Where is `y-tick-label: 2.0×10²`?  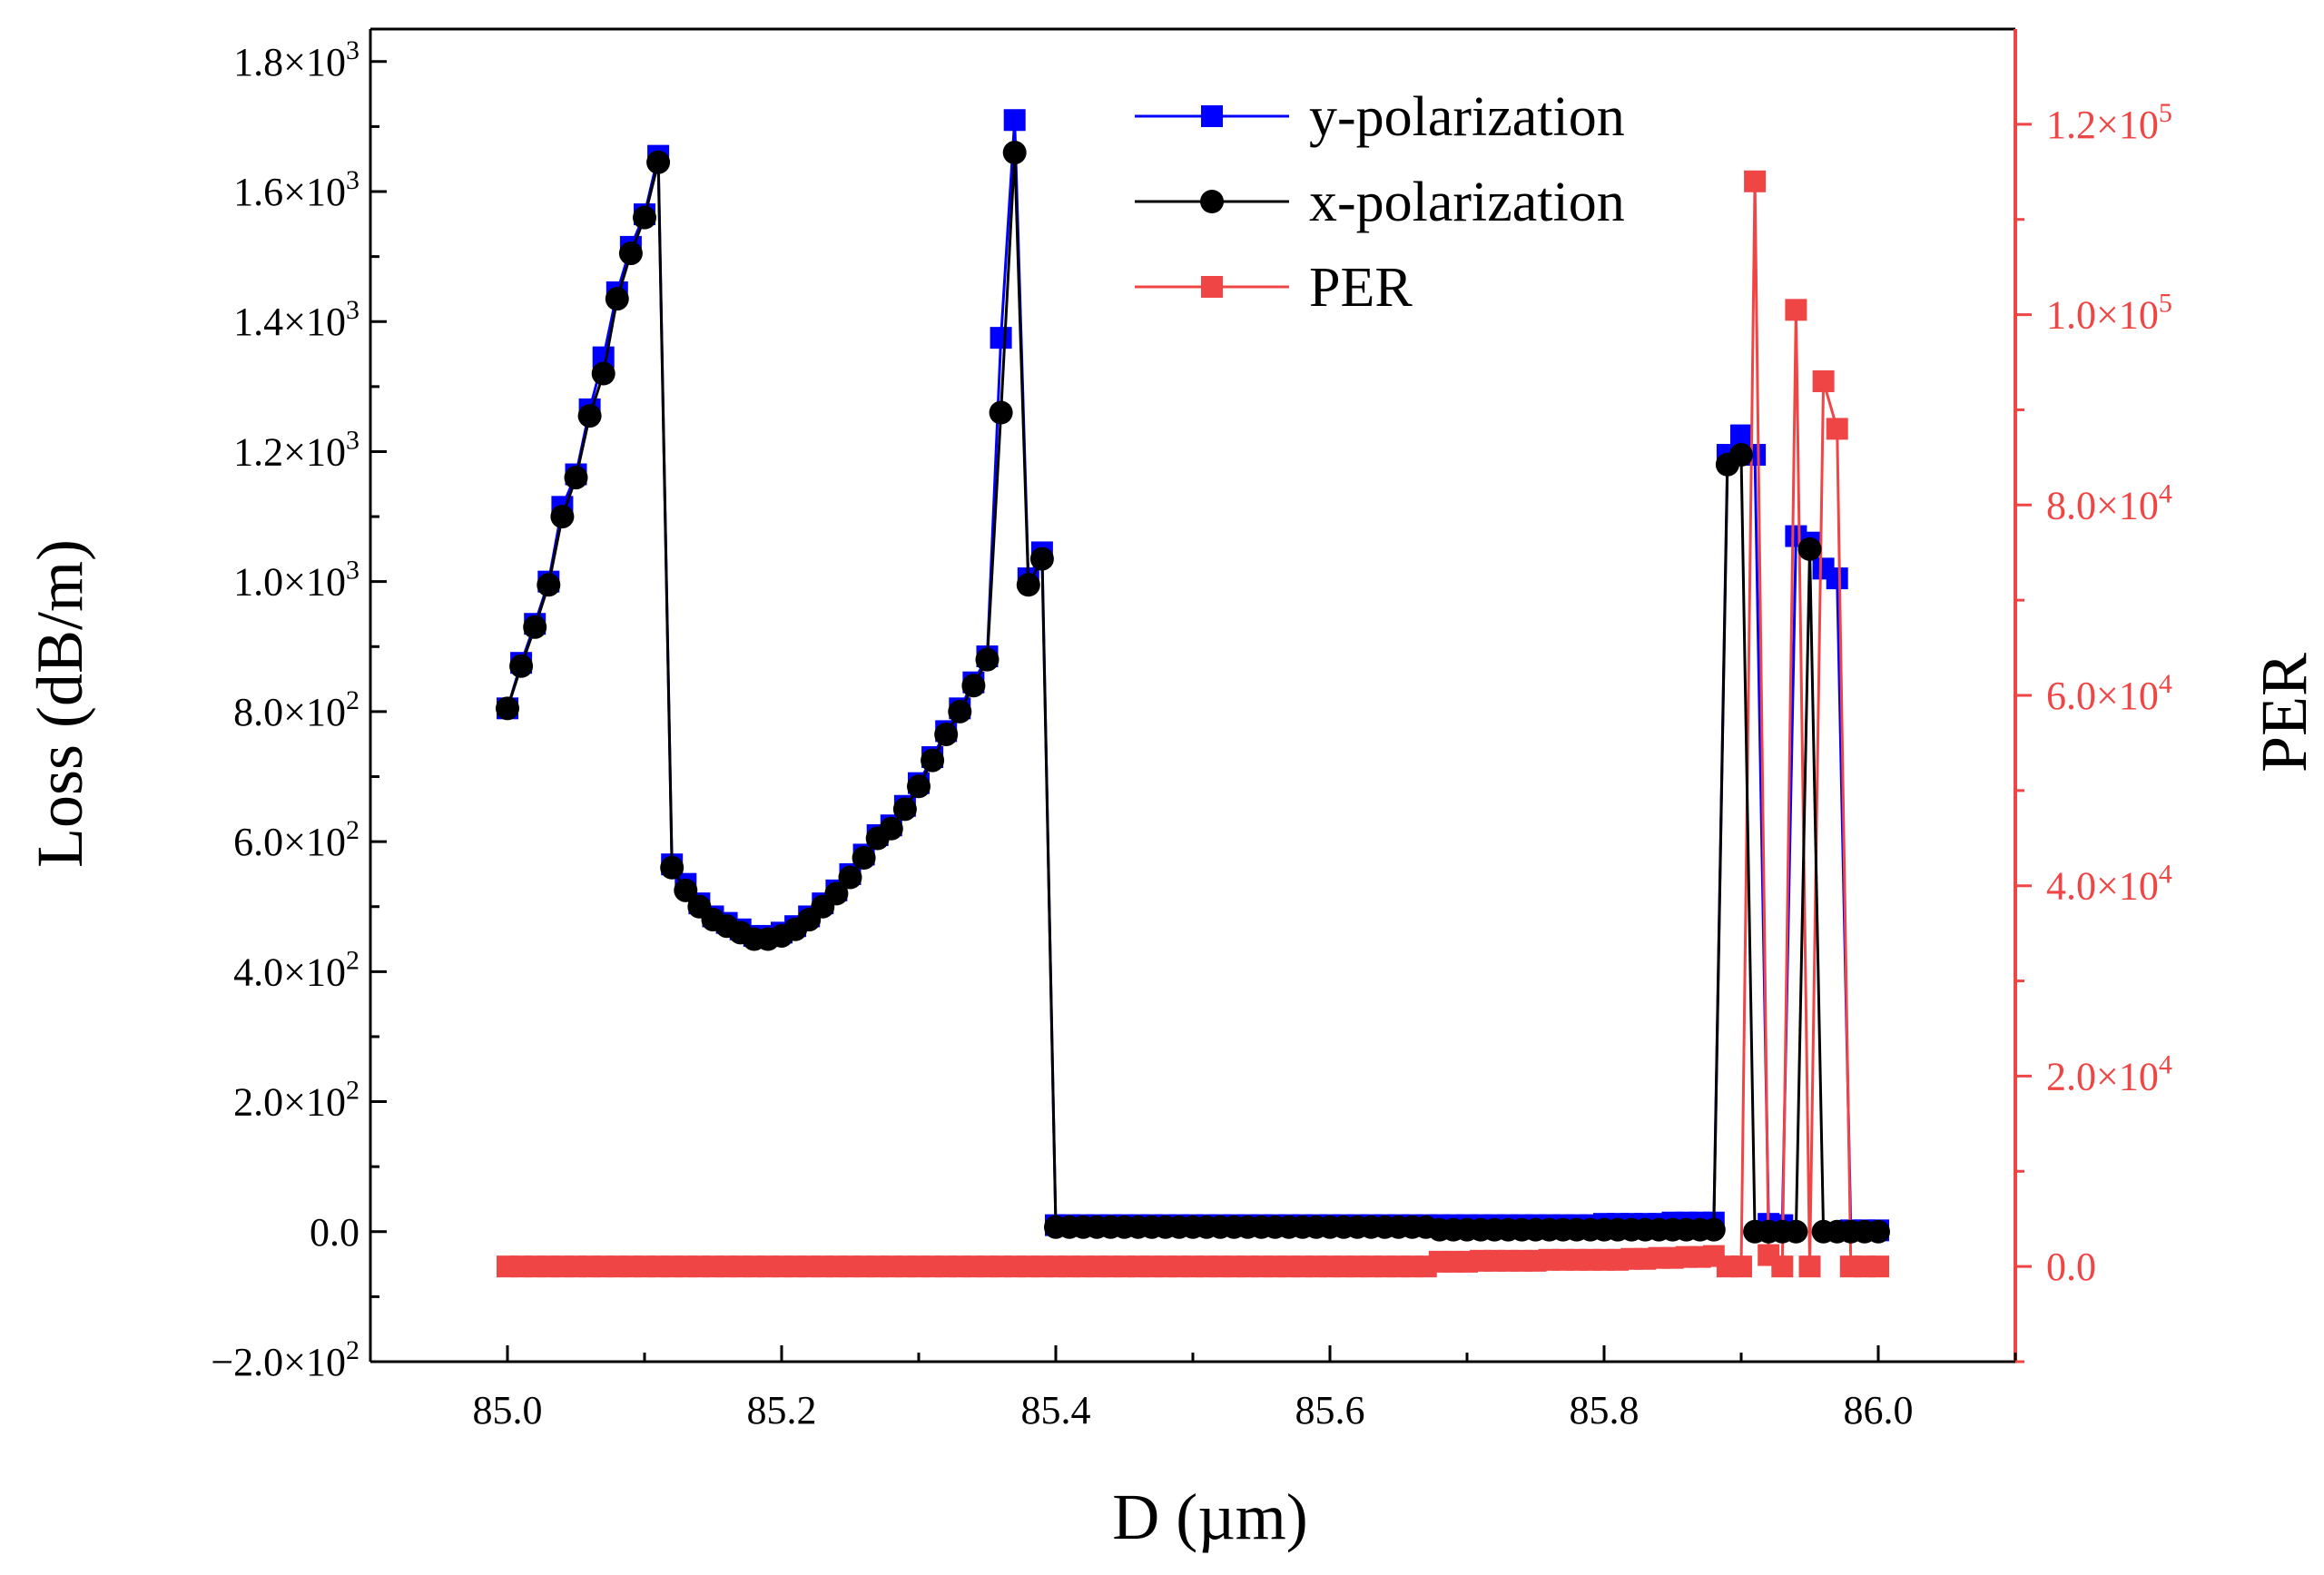
y-tick-label: 2.0×10² is located at coordinates (296, 1100).